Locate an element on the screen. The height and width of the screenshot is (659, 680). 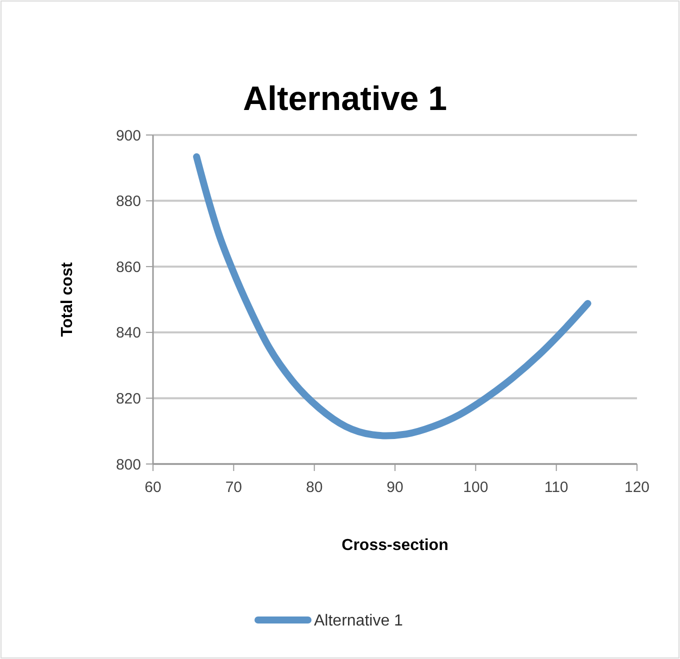
x-tick-label: 90 is located at coordinates (395, 487).